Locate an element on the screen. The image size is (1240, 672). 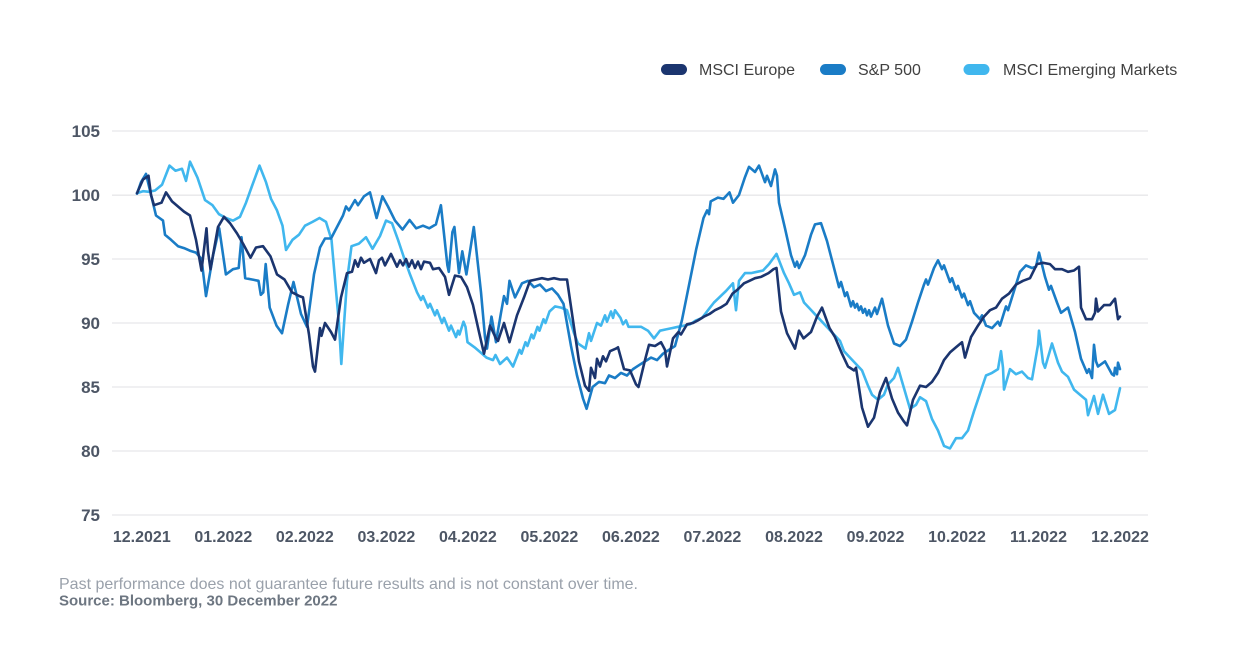
svg-text: 11.2022 is located at coordinates (1038, 537).